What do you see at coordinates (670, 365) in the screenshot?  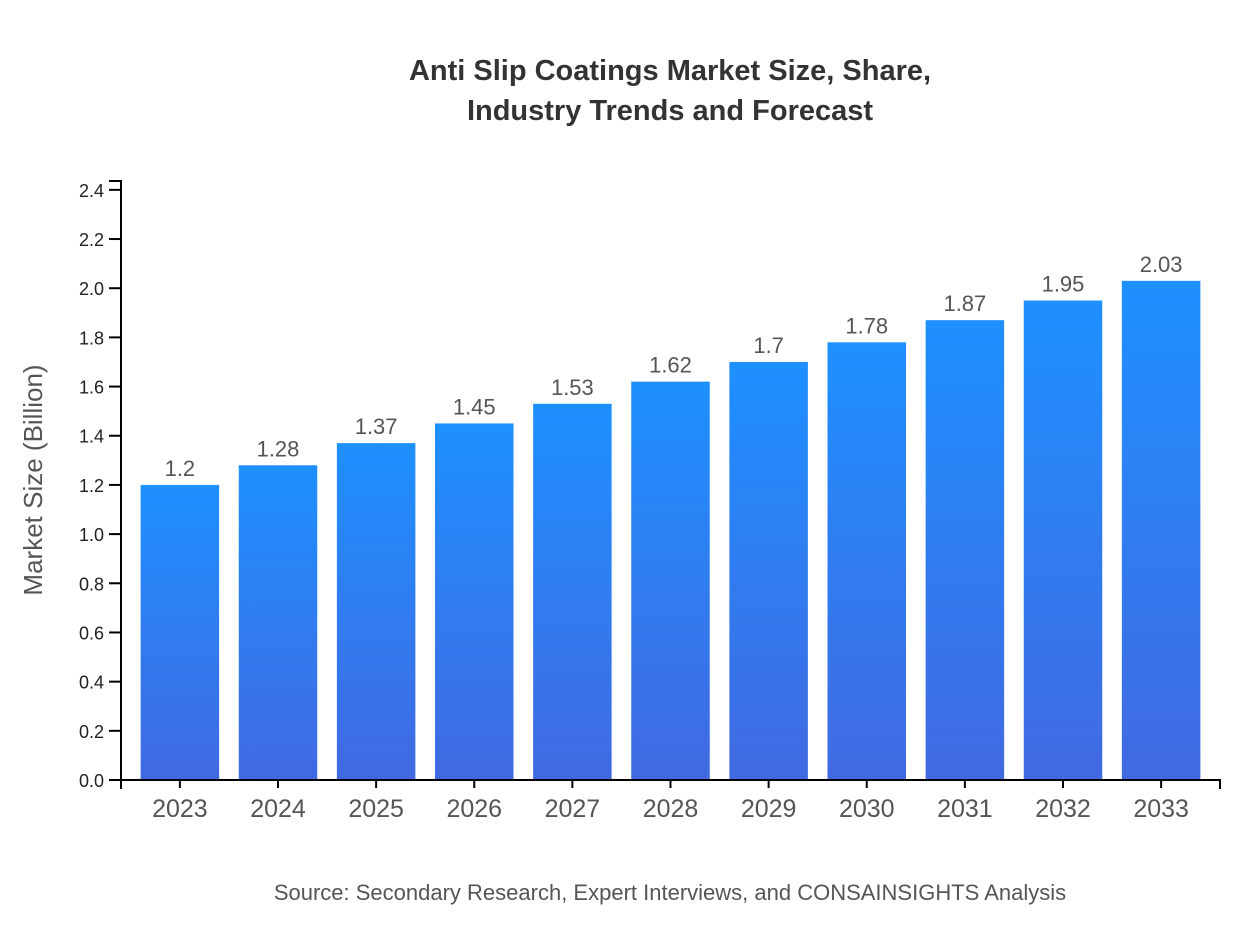 I see `data-label-2028: 1.62` at bounding box center [670, 365].